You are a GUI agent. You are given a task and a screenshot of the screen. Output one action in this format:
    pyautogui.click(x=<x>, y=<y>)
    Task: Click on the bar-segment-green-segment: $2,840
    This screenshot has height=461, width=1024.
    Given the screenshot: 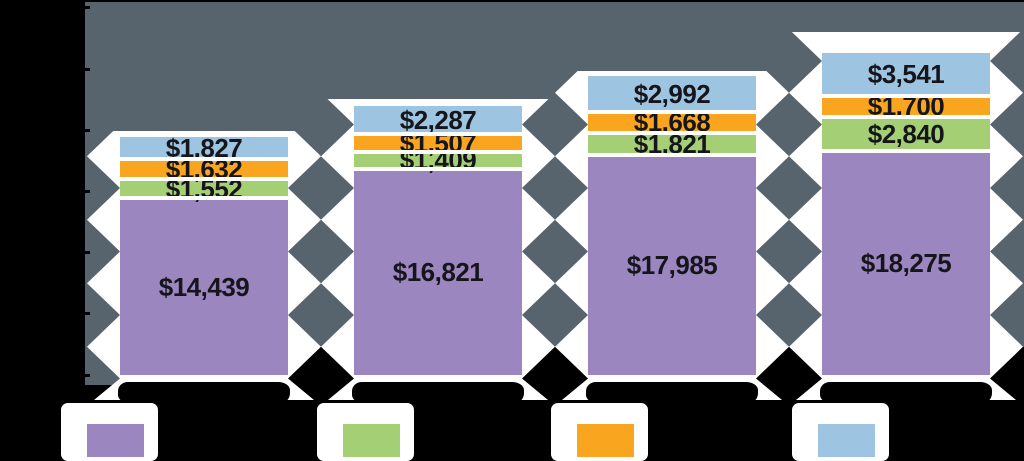 What is the action you would take?
    pyautogui.click(x=906, y=134)
    